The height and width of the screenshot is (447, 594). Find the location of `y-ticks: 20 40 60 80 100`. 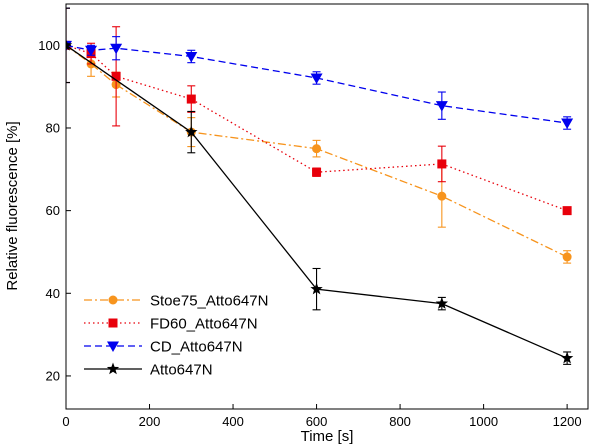

y-ticks: 20 40 60 80 100 is located at coordinates (54, 210).